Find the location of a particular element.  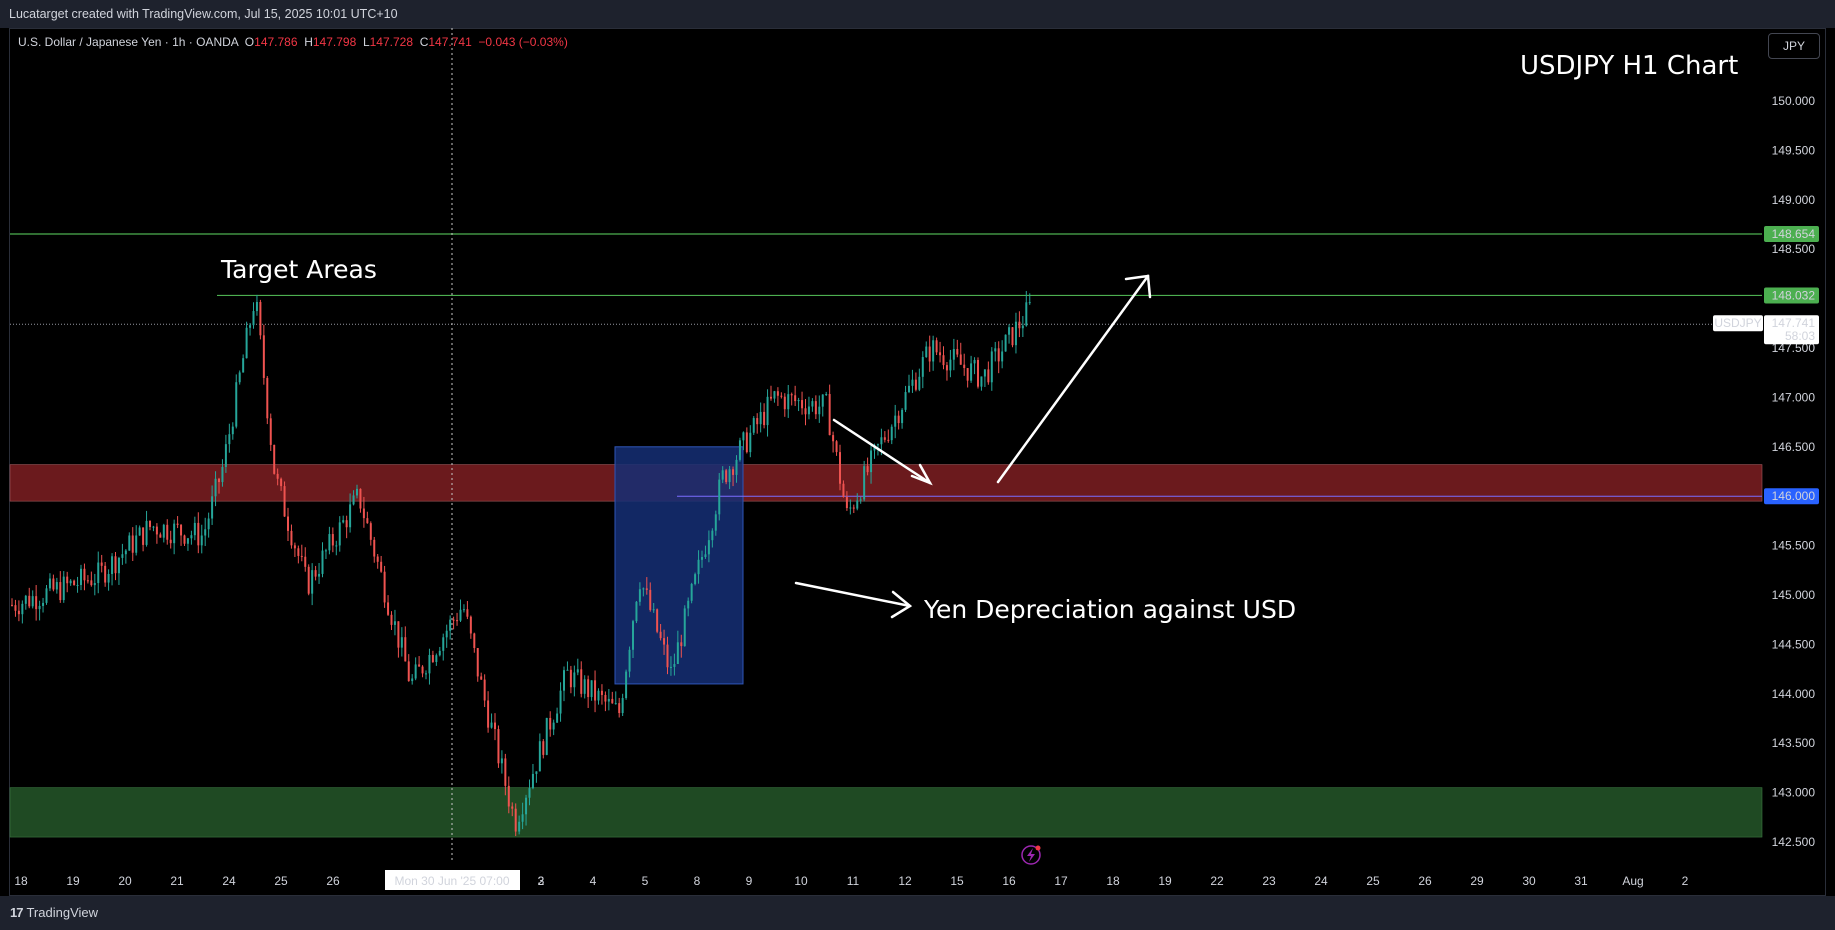

x-tick-label: 23 is located at coordinates (1269, 881).